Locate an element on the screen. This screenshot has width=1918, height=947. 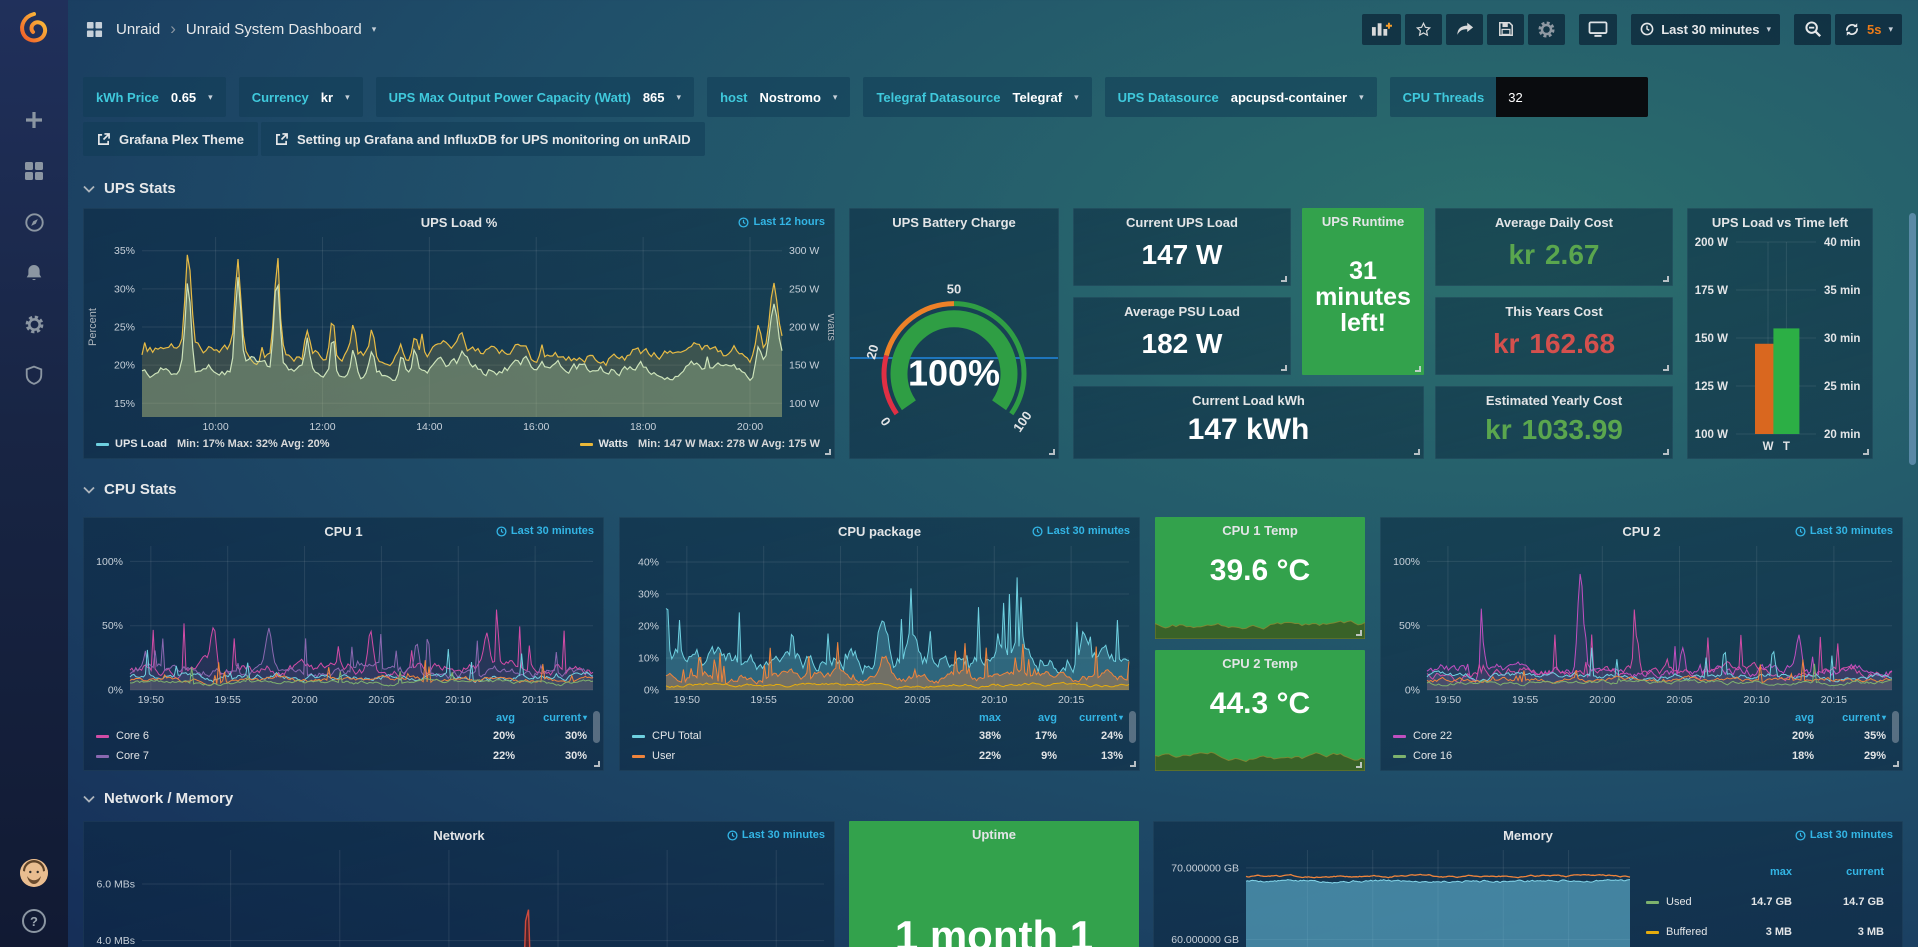
panel-title: CPU 1 Temp is located at coordinates (1260, 530).